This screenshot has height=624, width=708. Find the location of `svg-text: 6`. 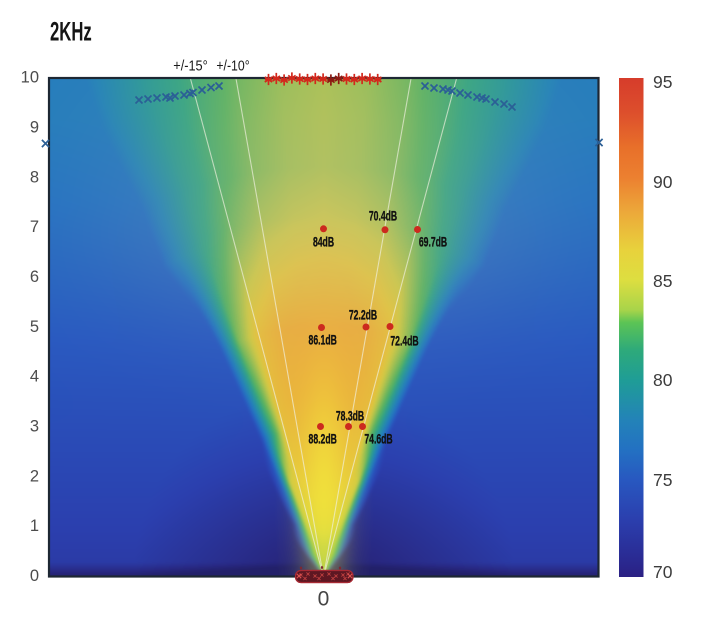

svg-text: 6 is located at coordinates (34, 277).